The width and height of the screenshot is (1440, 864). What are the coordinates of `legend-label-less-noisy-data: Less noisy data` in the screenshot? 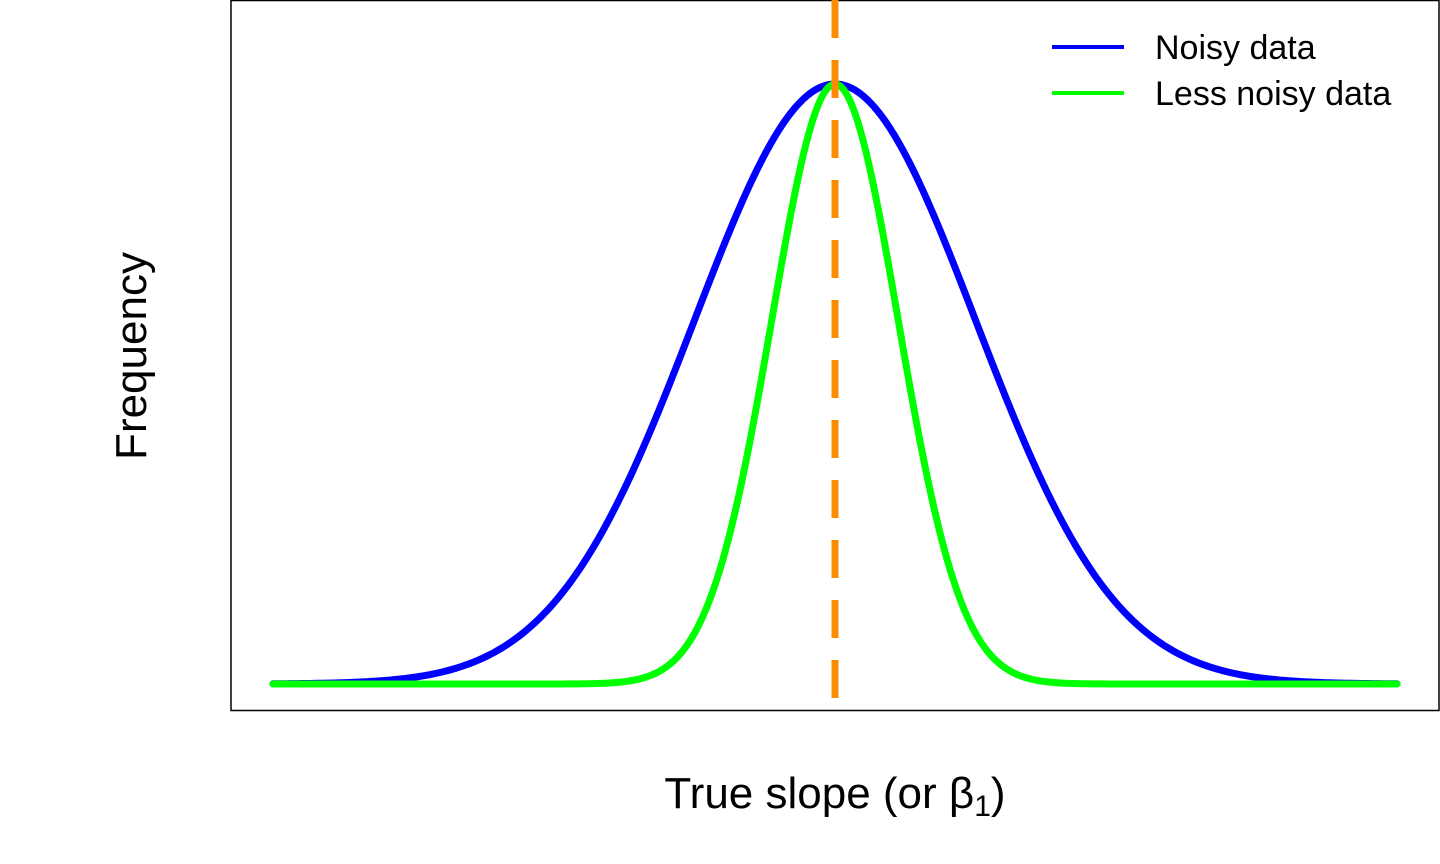 It's located at (1273, 94).